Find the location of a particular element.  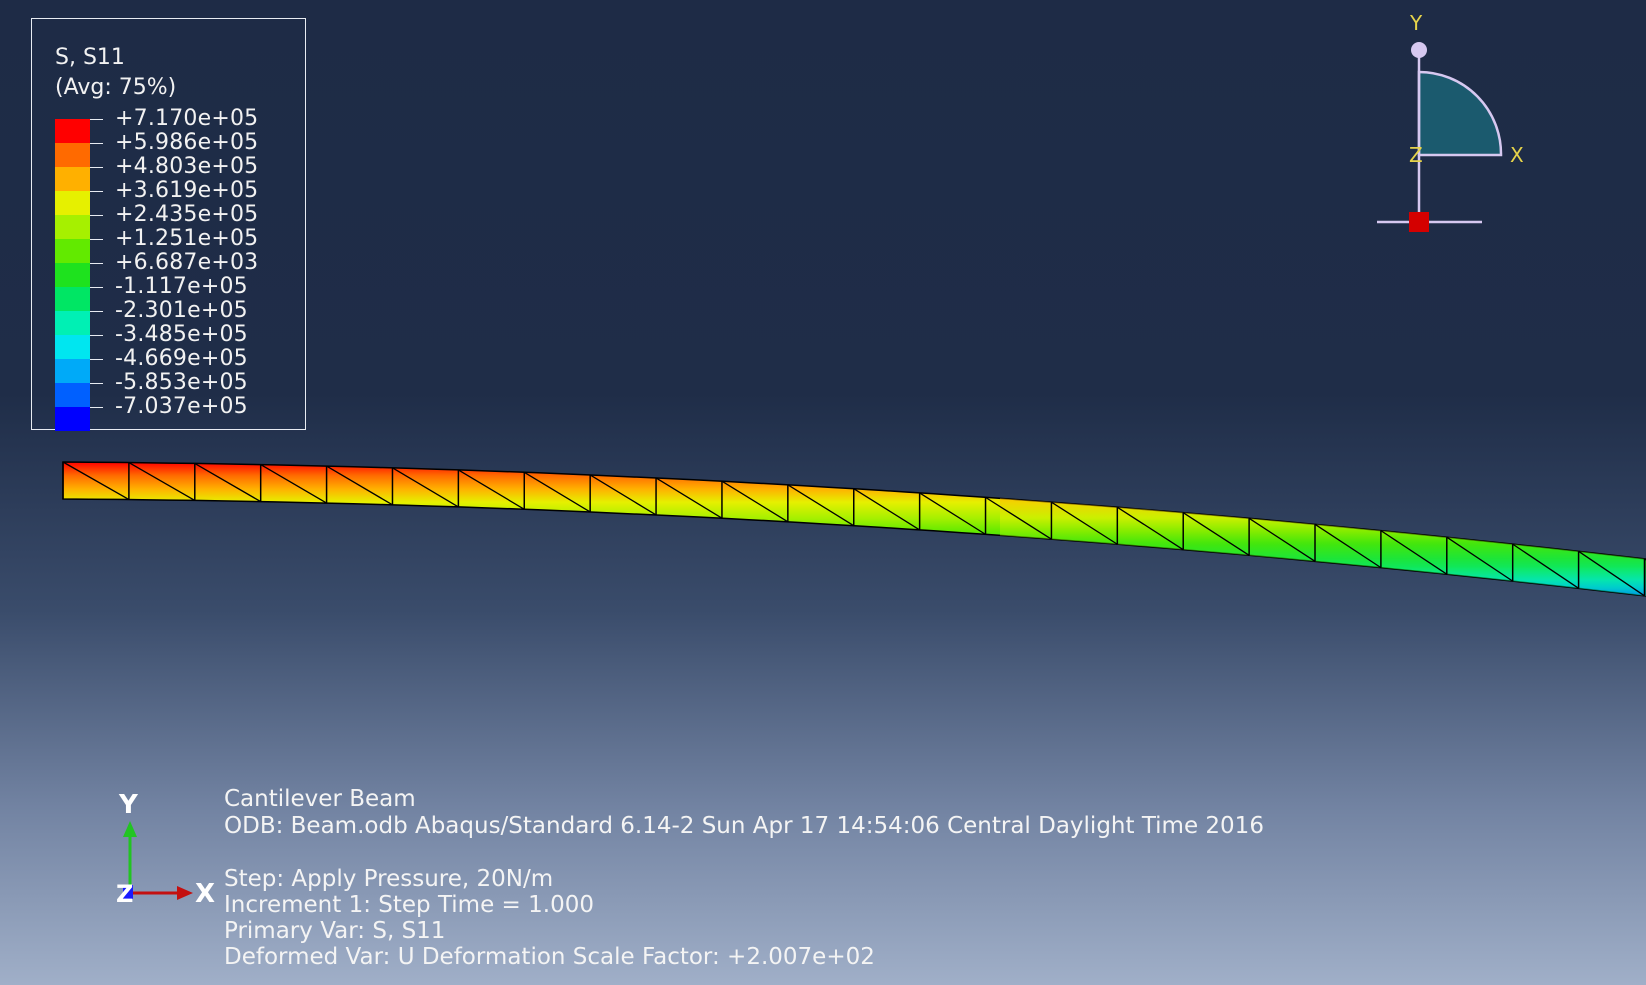

legend-value-label: -2.301e+05 is located at coordinates (181, 310).